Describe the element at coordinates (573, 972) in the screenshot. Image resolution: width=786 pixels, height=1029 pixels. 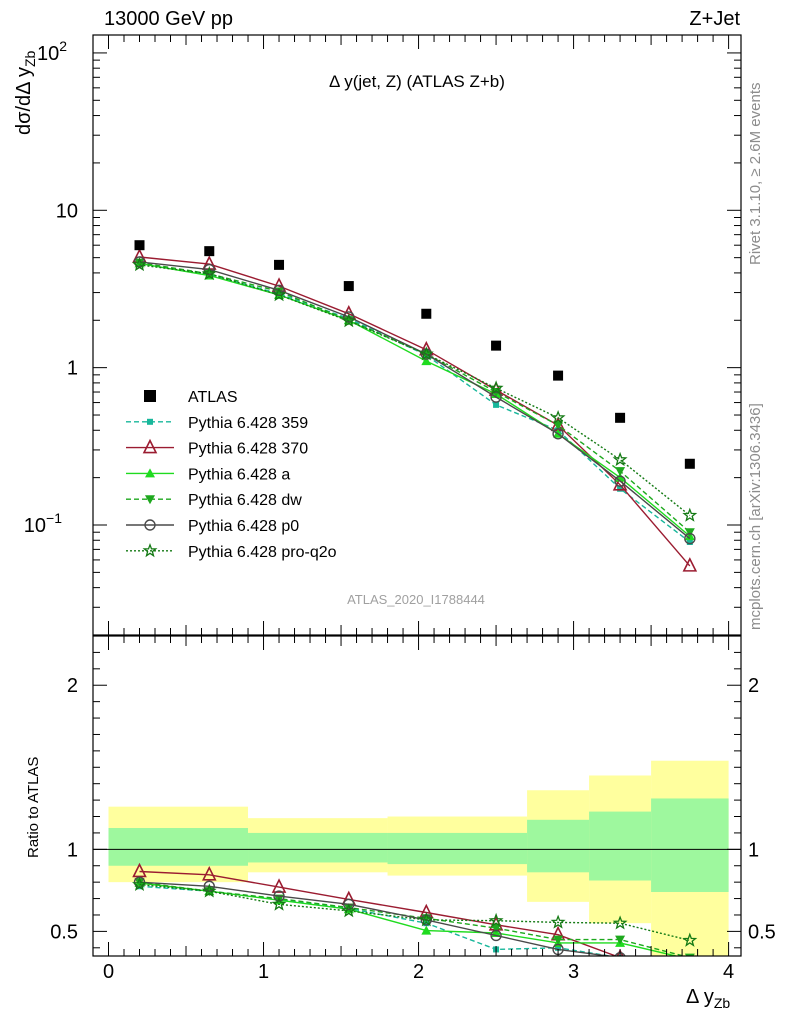
I see `x-tick-label: 3` at that location.